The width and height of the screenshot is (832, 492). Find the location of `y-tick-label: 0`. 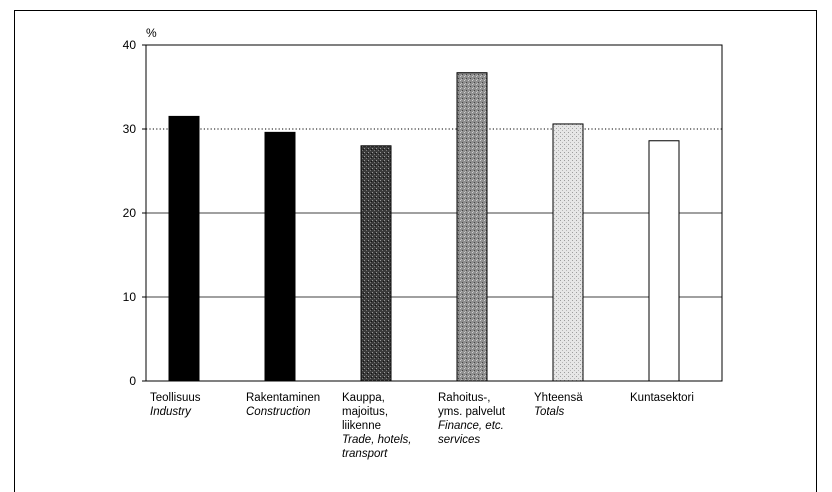

y-tick-label: 0 is located at coordinates (132, 381).